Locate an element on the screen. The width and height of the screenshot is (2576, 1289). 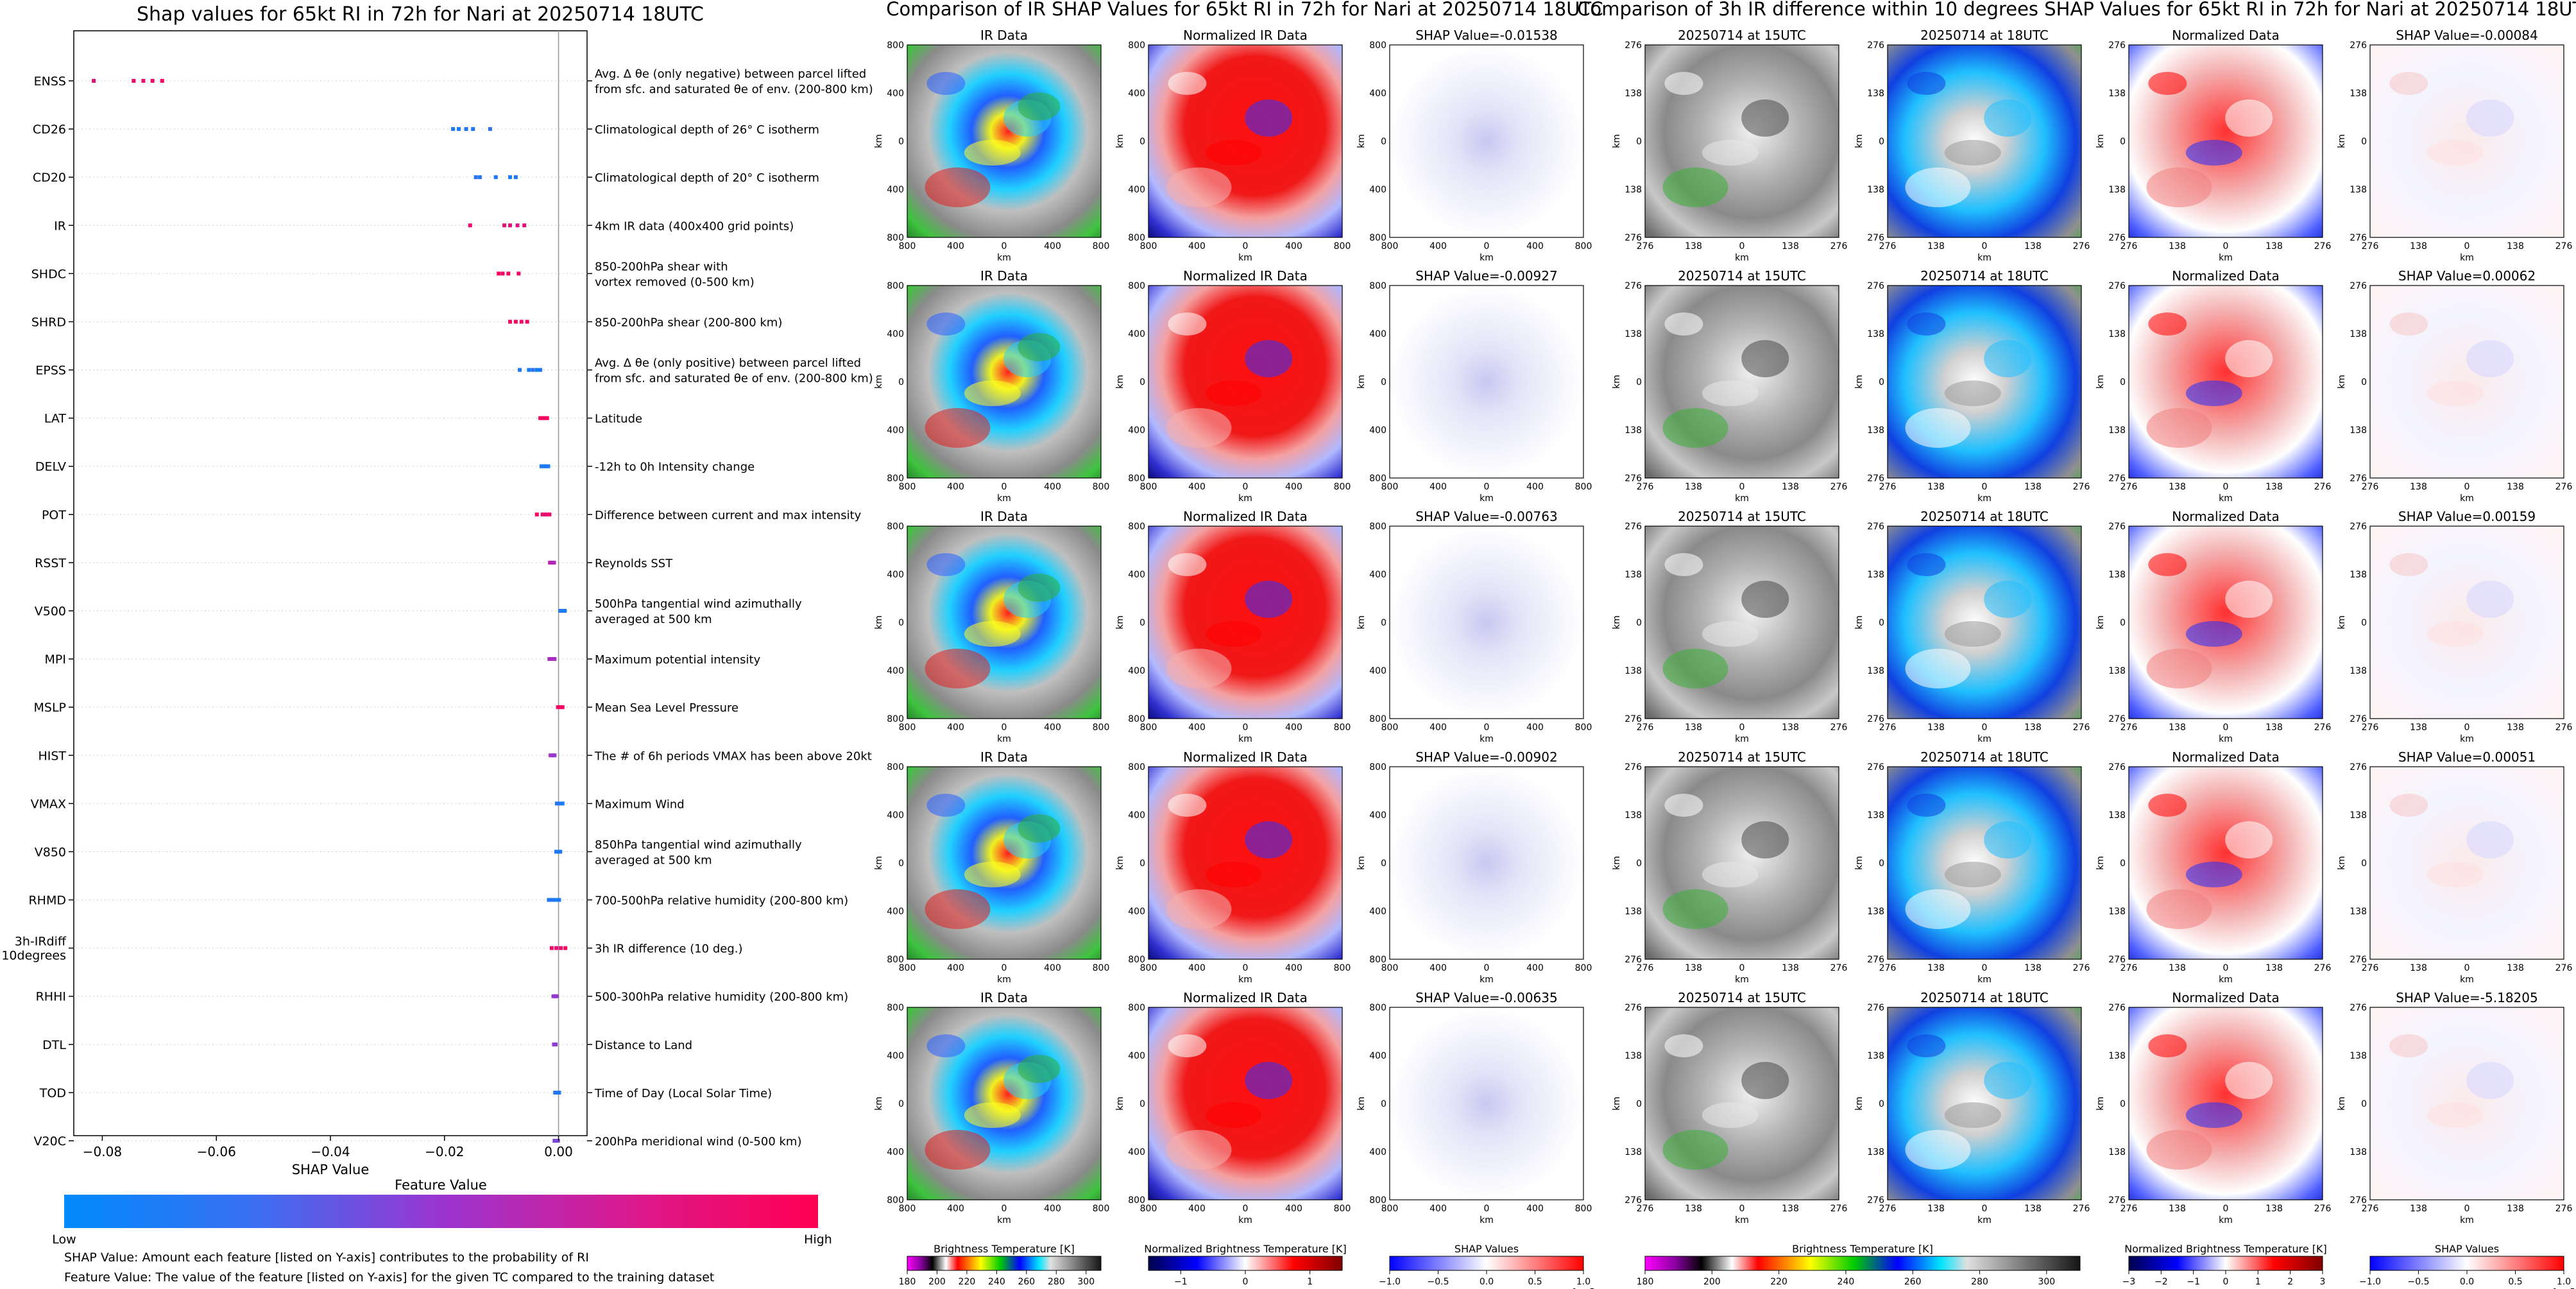
colorbar-tick-label: 180 is located at coordinates (1645, 1282).